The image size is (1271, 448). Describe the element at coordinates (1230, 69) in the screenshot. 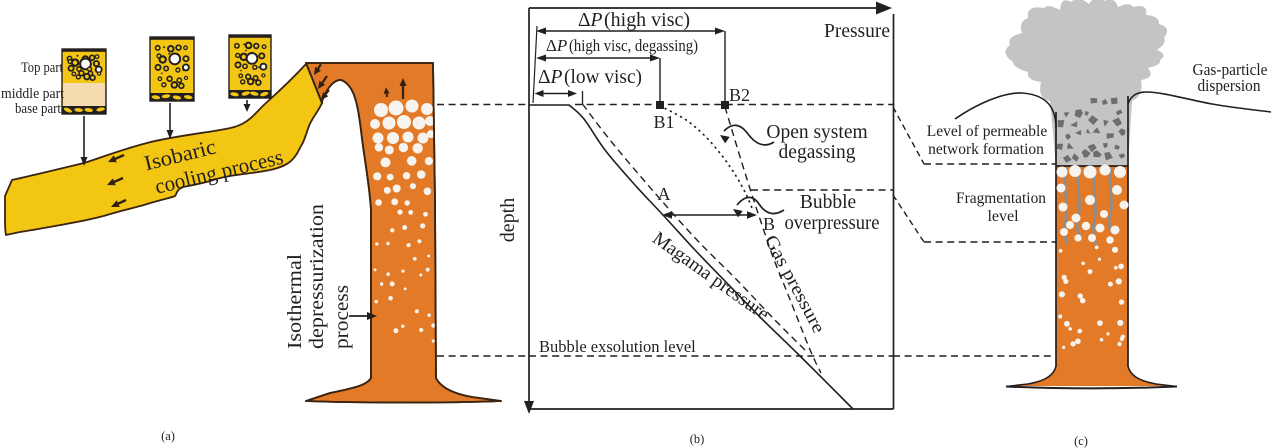

I see `svg-text: Gas-particle` at that location.